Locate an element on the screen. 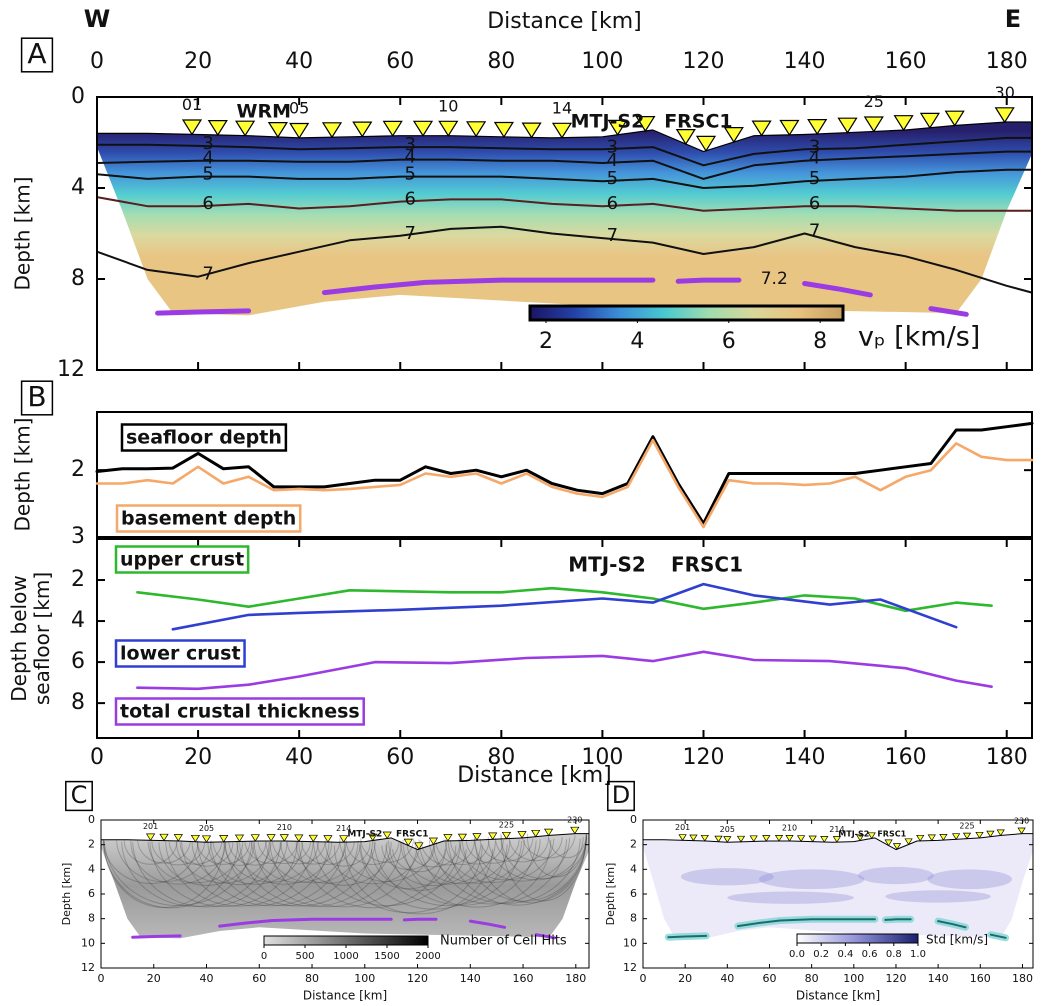  colorbar-tick-label: 4 is located at coordinates (637, 341).